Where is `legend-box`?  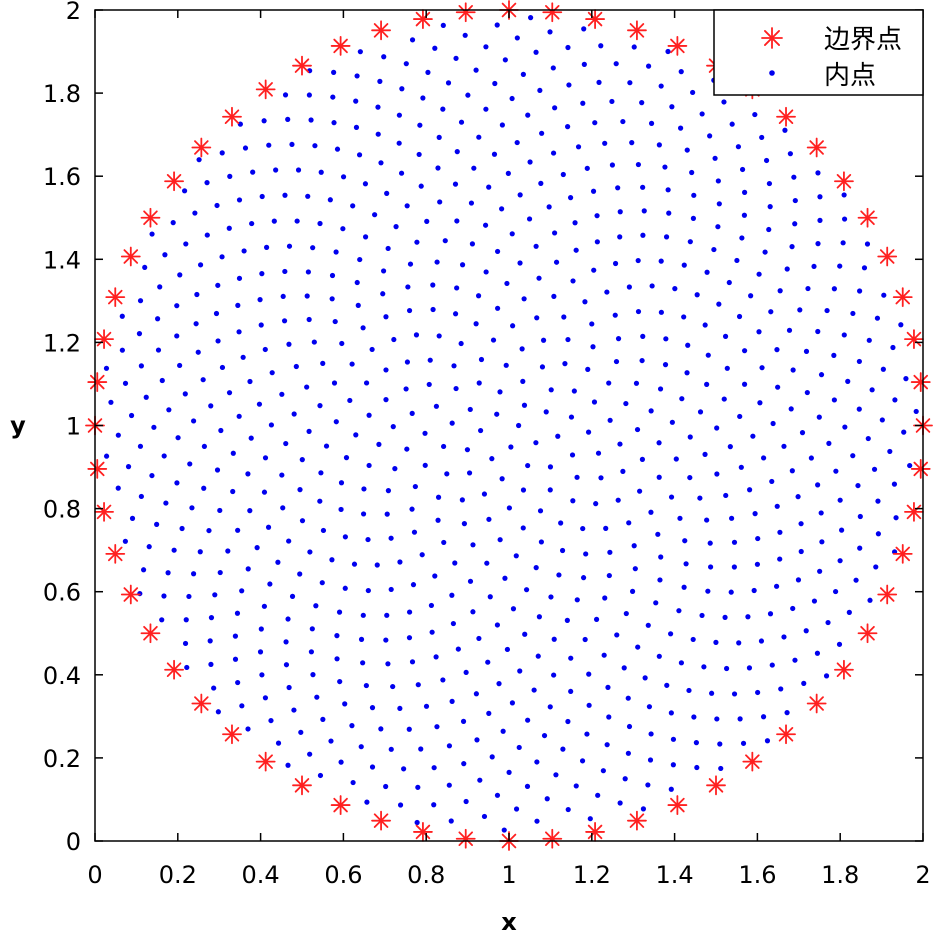 legend-box is located at coordinates (818, 52).